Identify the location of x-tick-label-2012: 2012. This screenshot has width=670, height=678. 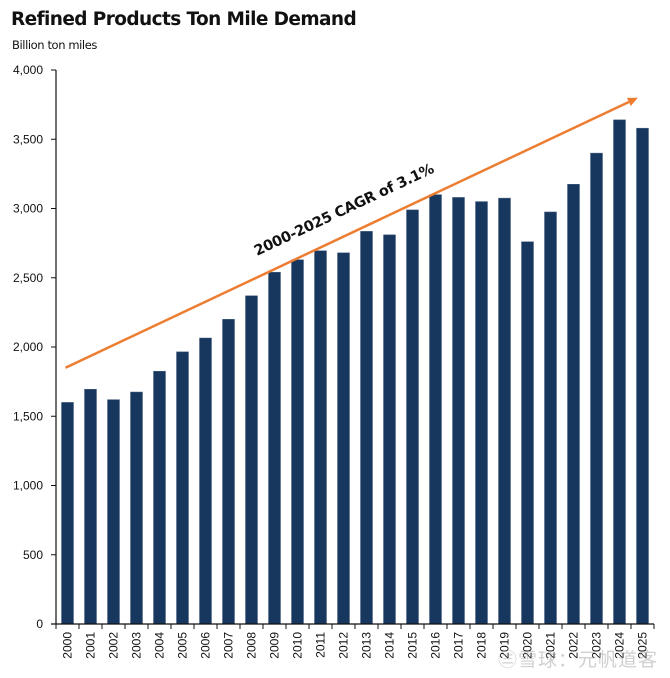
(344, 645).